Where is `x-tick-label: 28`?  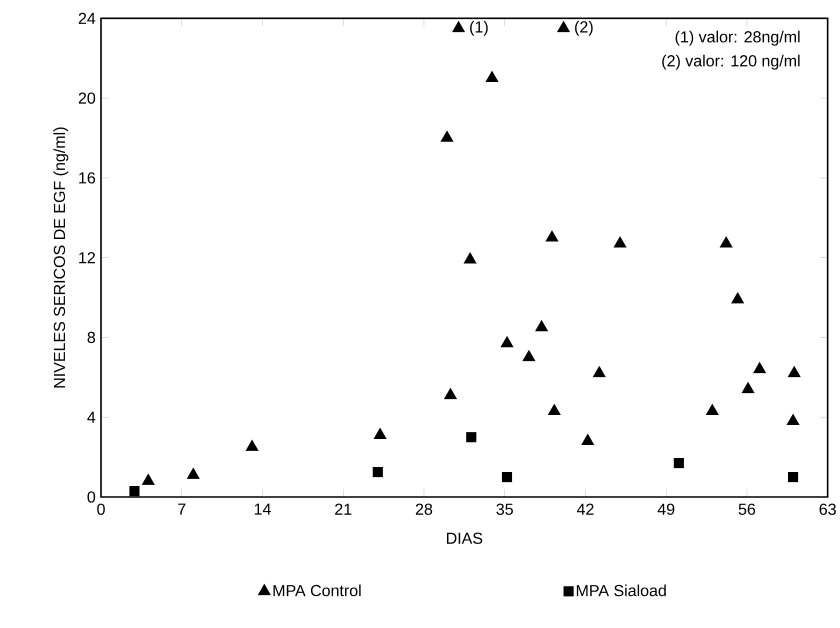 x-tick-label: 28 is located at coordinates (424, 509).